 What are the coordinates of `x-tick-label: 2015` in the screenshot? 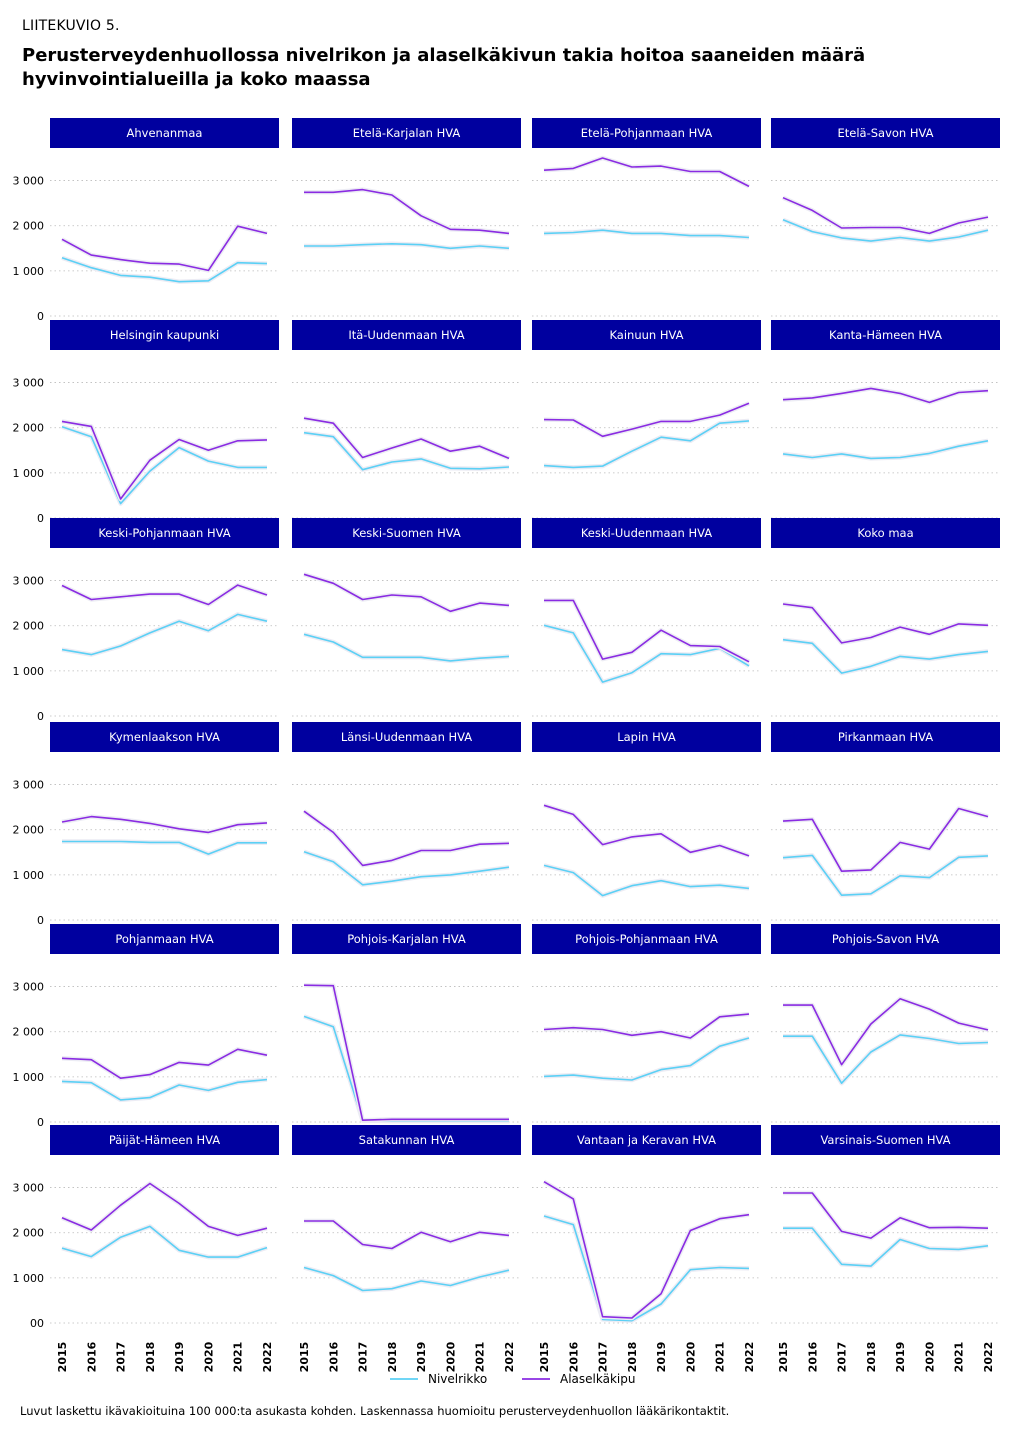 It's located at (304, 1357).